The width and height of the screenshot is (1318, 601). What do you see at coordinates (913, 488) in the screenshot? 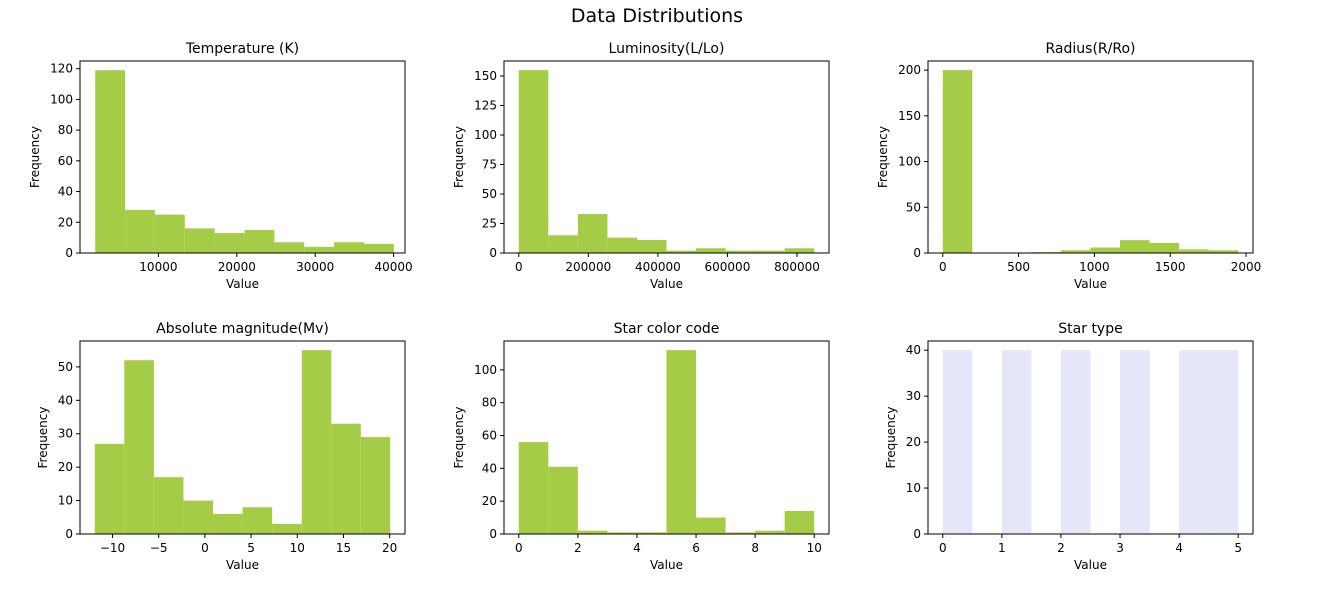
I see `y-tick-label: 10` at bounding box center [913, 488].